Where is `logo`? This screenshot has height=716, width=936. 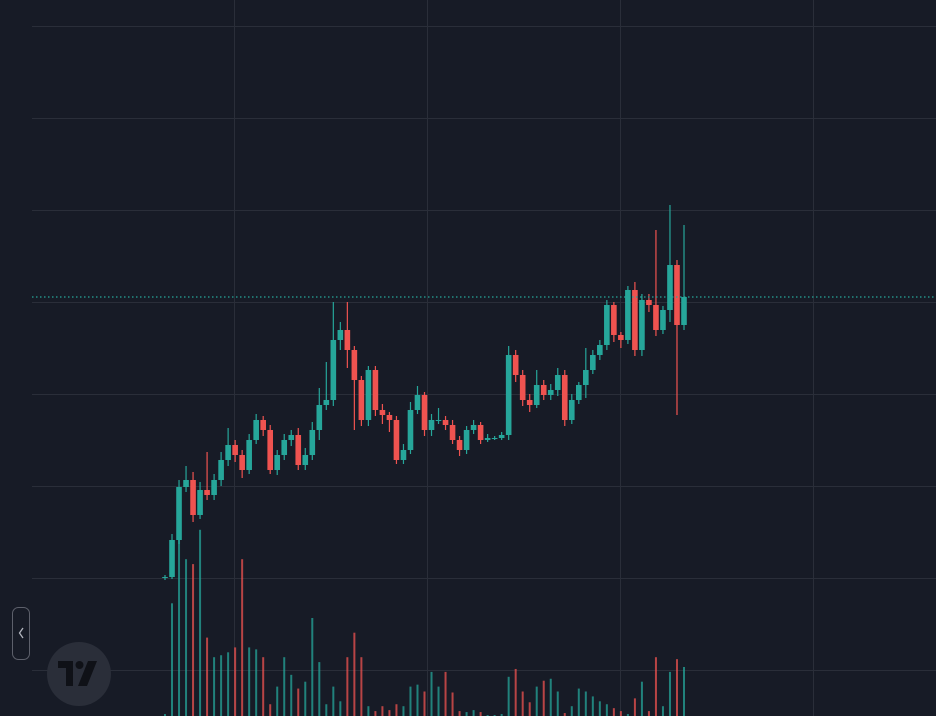
logo is located at coordinates (77, 673).